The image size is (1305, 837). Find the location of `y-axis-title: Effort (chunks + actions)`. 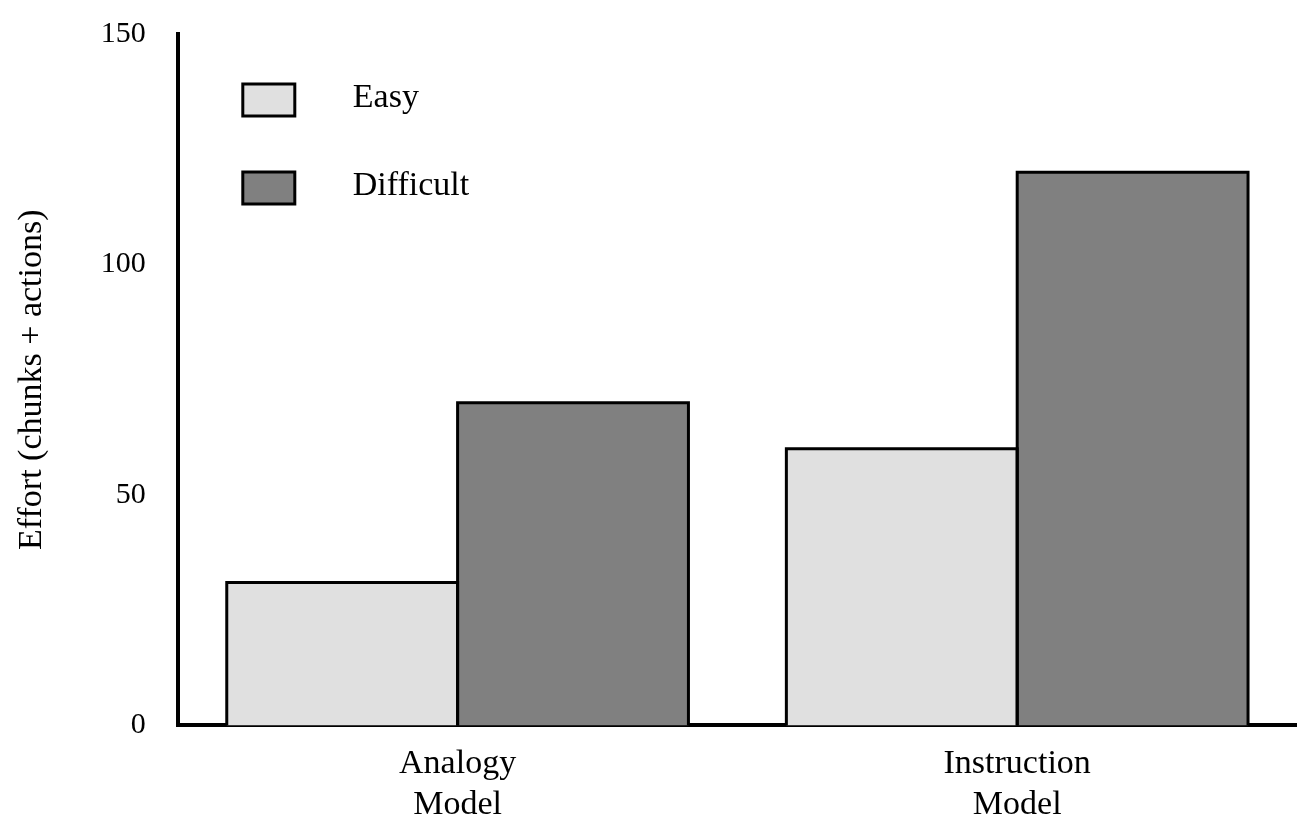

y-axis-title: Effort (chunks + actions) is located at coordinates (30, 379).